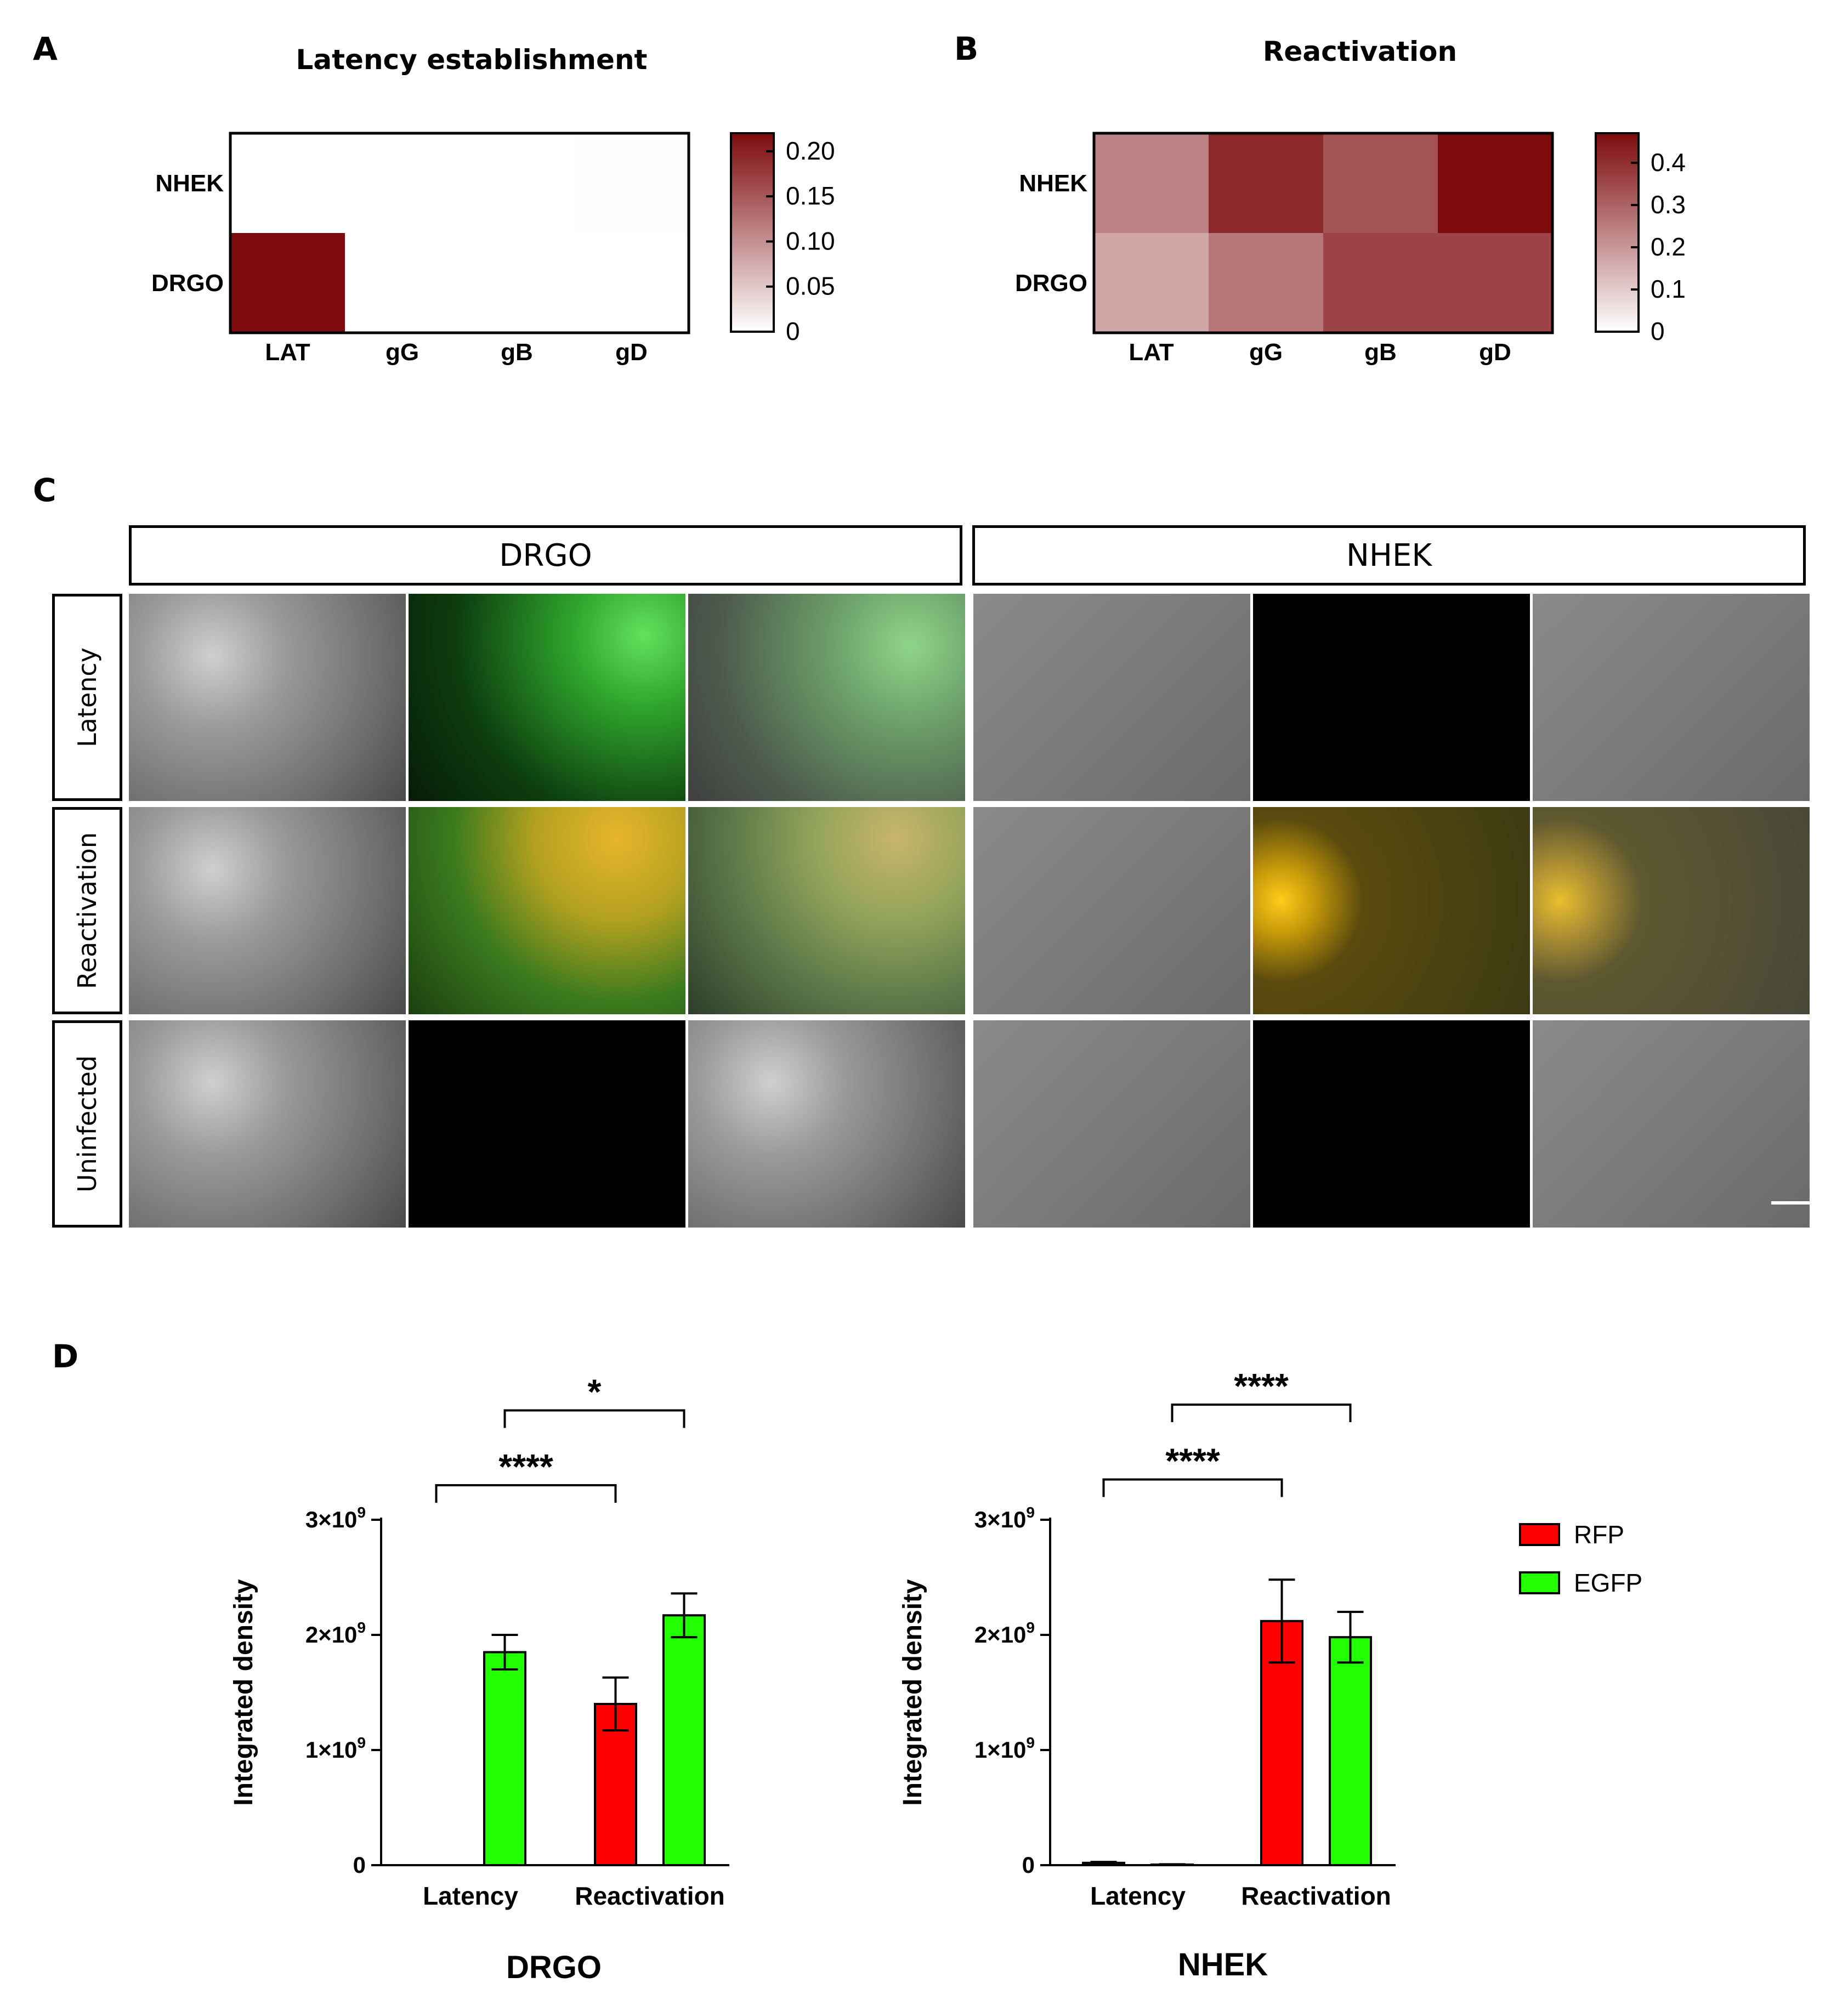 This screenshot has height=2011, width=1848. I want to click on micrograph-drgo-latency-brightfield, so click(267, 698).